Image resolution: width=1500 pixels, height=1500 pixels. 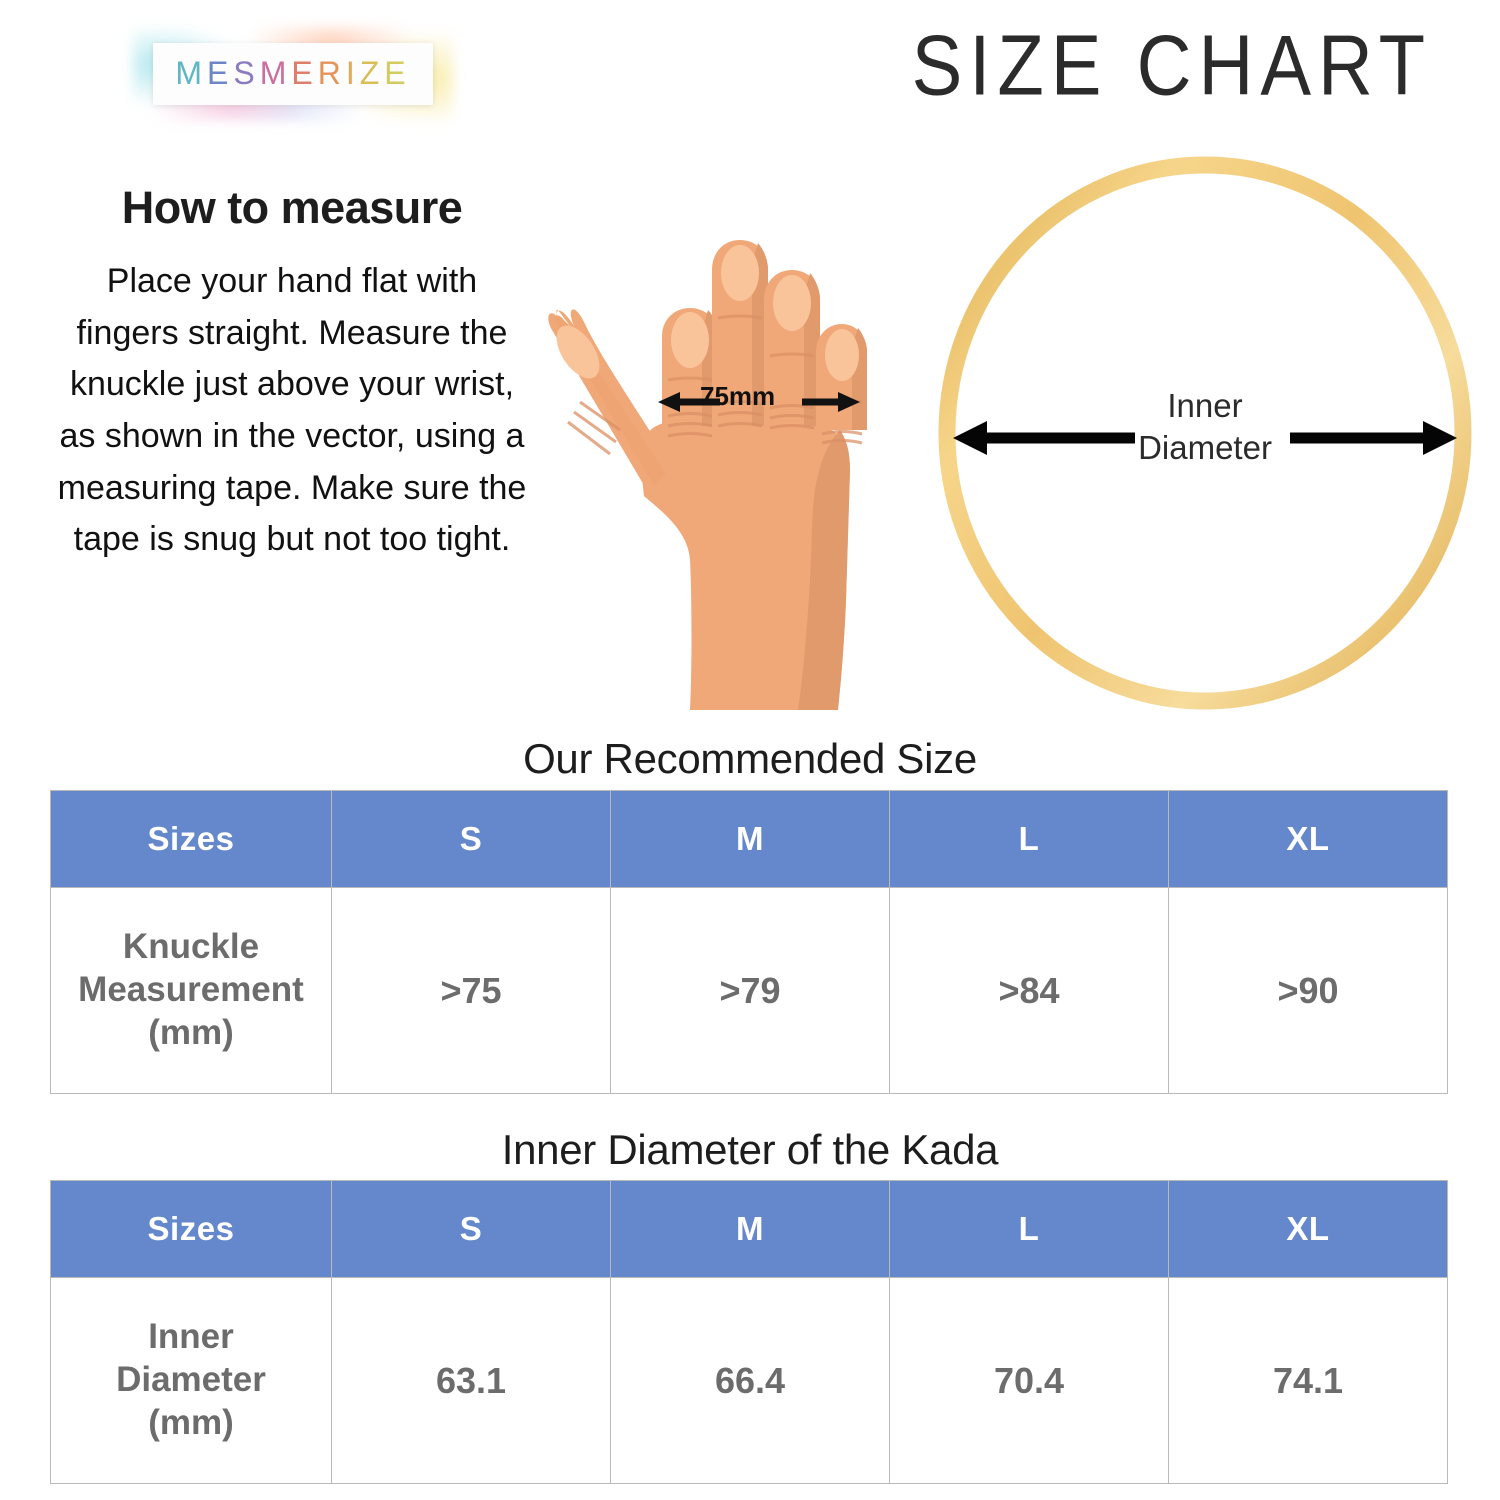 I want to click on nail-pinky, so click(x=842, y=355).